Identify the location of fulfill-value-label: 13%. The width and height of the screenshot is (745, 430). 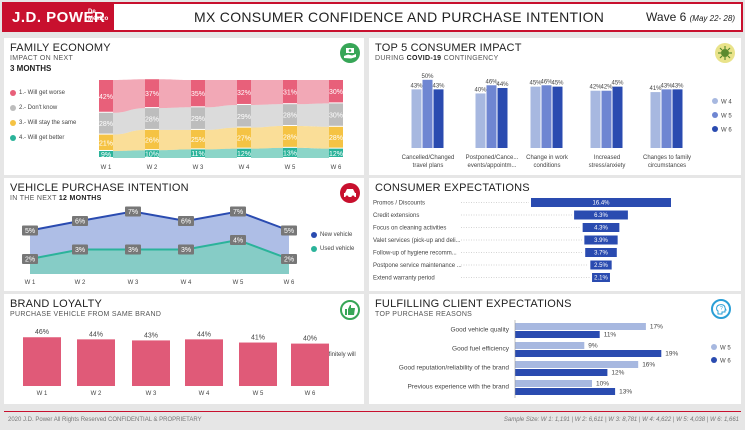
(625, 392).